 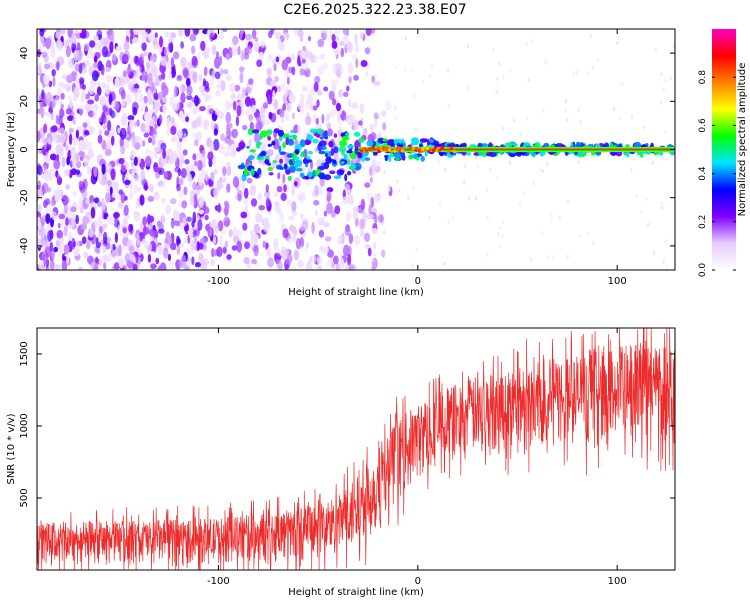 What do you see at coordinates (11, 150) in the screenshot?
I see `spectrogram-y-label: Frequency (Hz)` at bounding box center [11, 150].